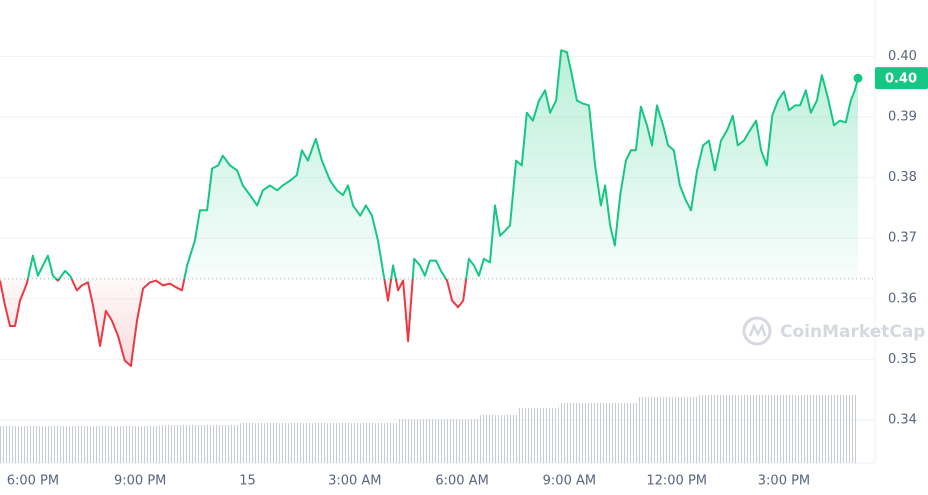 This screenshot has width=928, height=495. I want to click on y-tick-label: 0.37, so click(902, 238).